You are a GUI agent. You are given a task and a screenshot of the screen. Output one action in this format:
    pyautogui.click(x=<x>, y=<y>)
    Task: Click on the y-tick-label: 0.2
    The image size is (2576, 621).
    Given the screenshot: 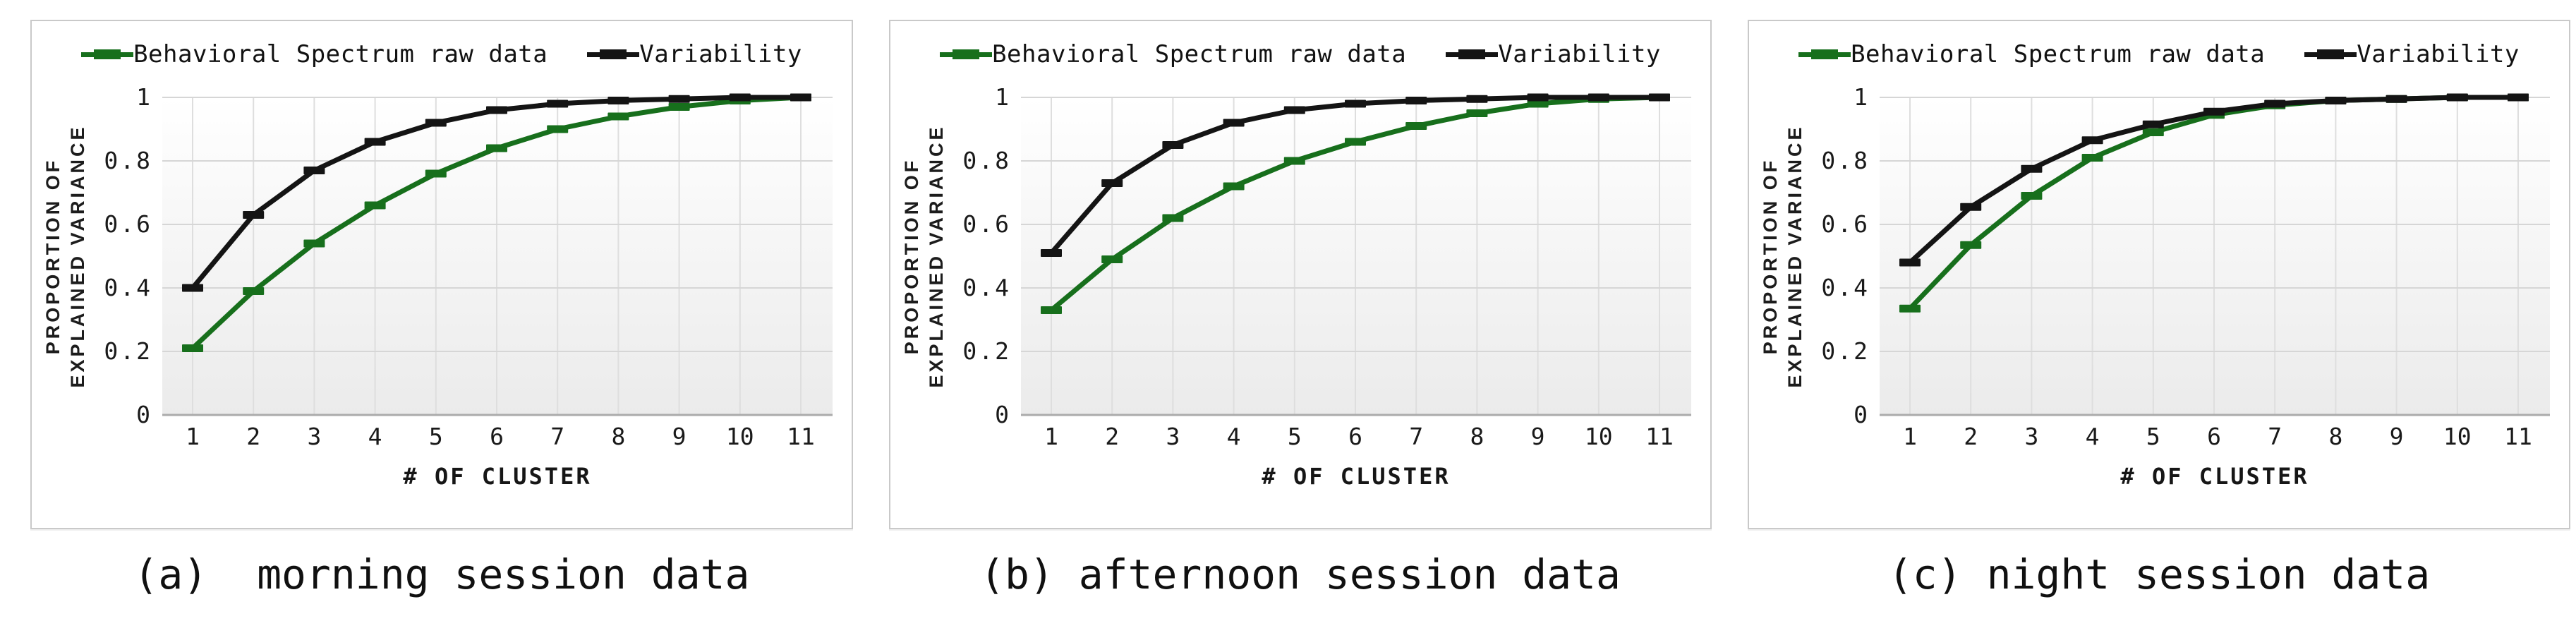 What is the action you would take?
    pyautogui.click(x=1845, y=351)
    